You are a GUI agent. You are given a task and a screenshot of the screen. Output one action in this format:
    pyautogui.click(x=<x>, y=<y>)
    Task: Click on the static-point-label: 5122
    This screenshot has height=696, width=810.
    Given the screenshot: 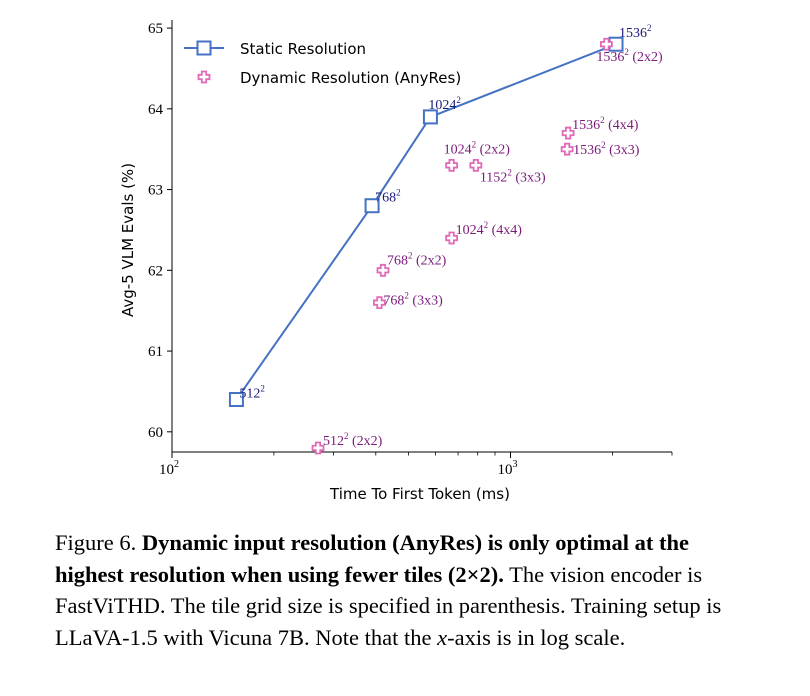 What is the action you would take?
    pyautogui.click(x=252, y=393)
    